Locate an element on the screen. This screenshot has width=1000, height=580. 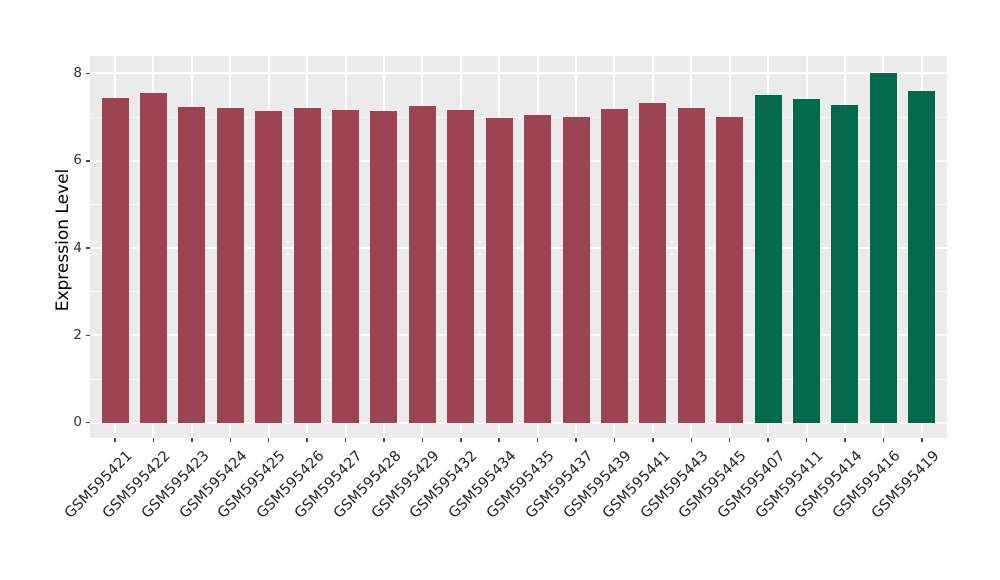
bar-GSM595426 is located at coordinates (307, 265).